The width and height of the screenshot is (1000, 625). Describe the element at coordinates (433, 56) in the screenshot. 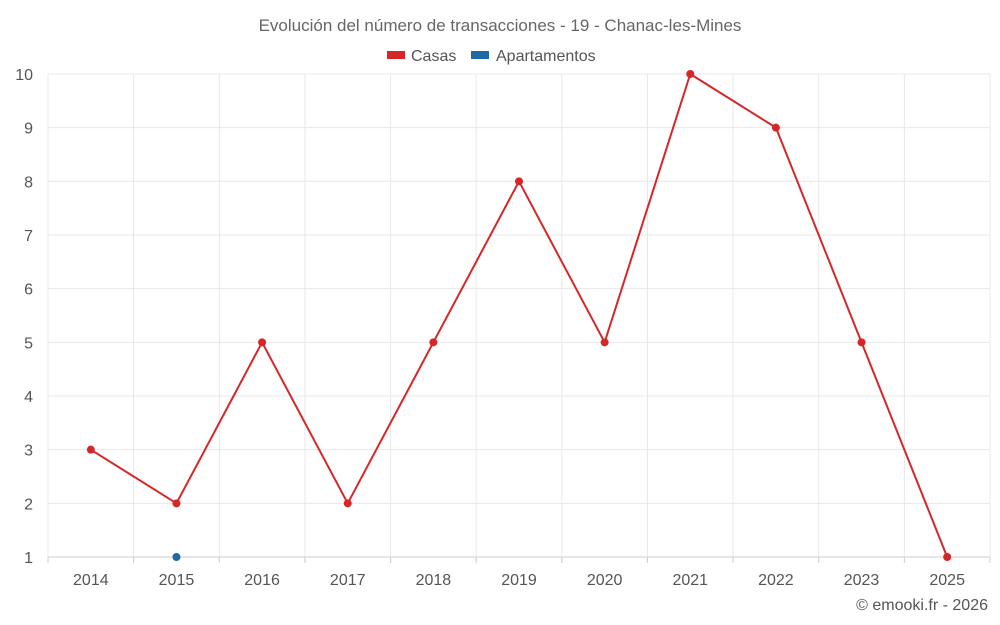

I see `legend-label-casas: Casas` at that location.